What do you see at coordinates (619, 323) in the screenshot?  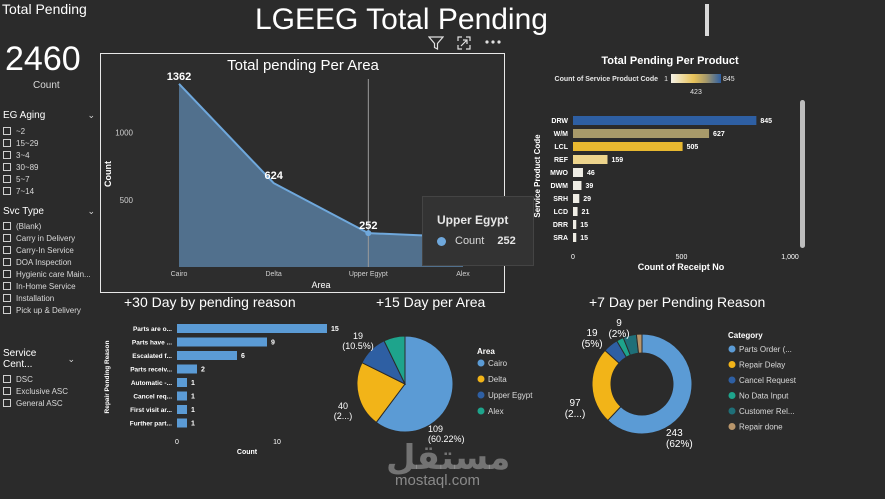 I see `data-label-value: 9` at bounding box center [619, 323].